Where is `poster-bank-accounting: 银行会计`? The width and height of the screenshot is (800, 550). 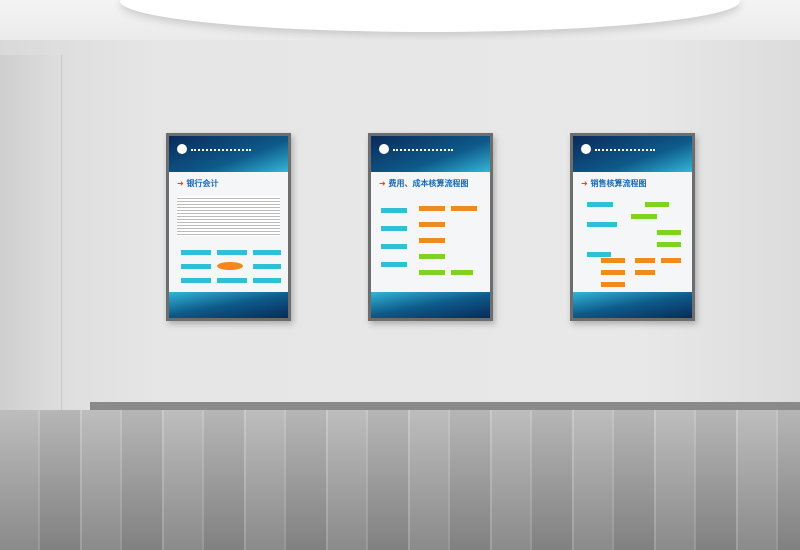
poster-bank-accounting: 银行会计 is located at coordinates (228, 227).